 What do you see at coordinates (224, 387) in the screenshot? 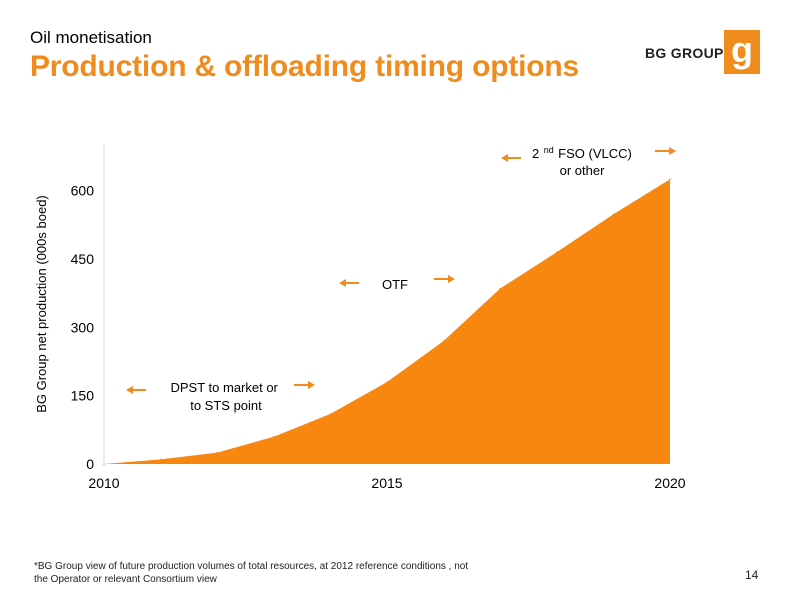
I see `annotation-dpst-line1: DPST to market or` at bounding box center [224, 387].